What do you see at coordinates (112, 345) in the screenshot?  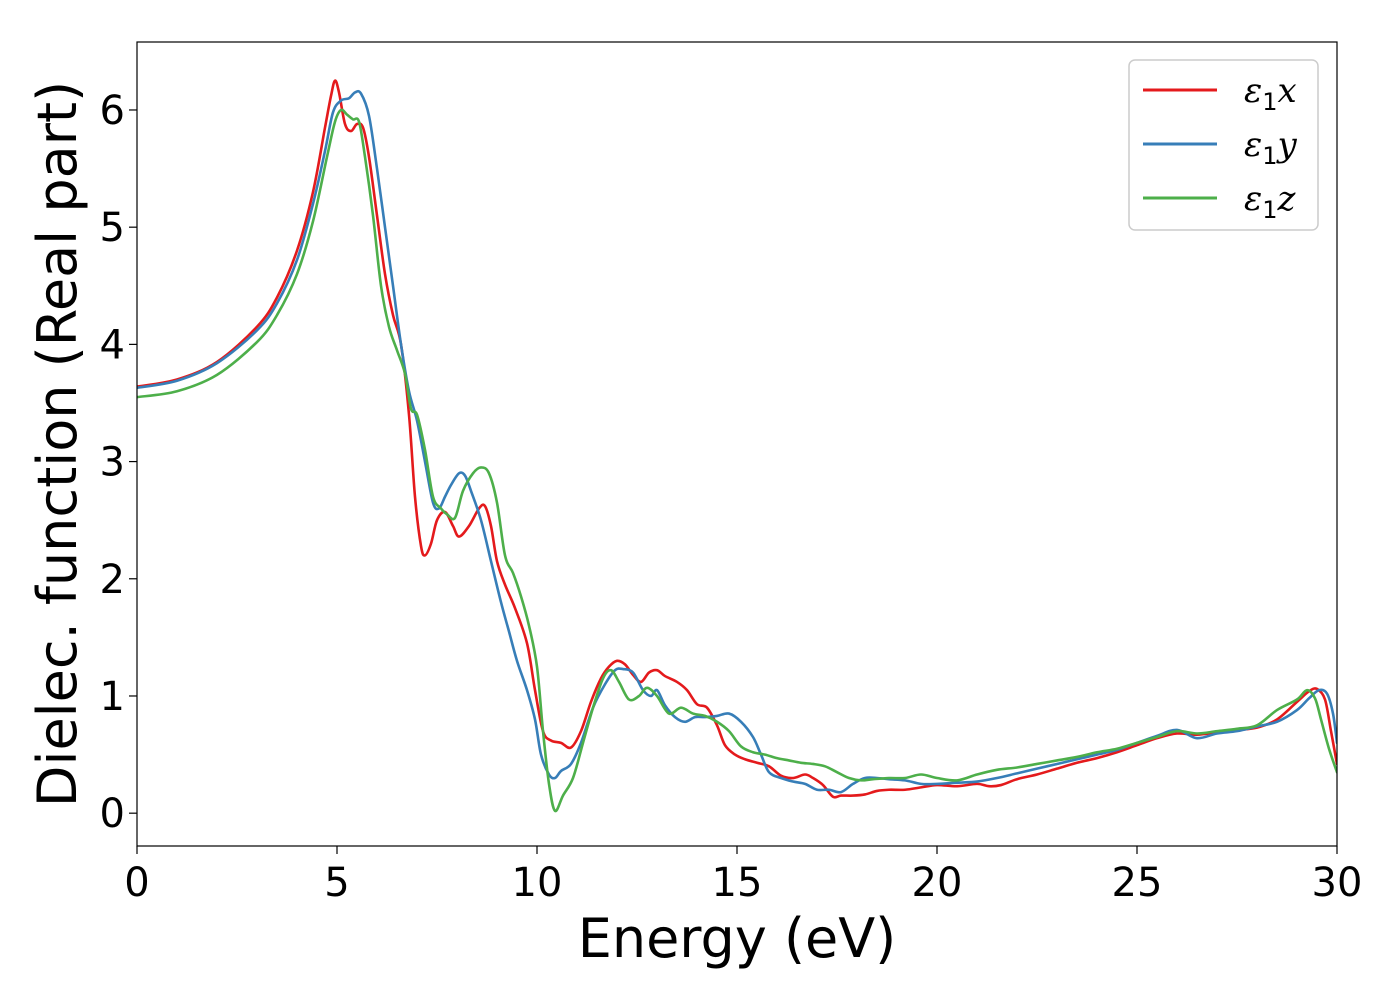 I see `y-tick-label: 4` at bounding box center [112, 345].